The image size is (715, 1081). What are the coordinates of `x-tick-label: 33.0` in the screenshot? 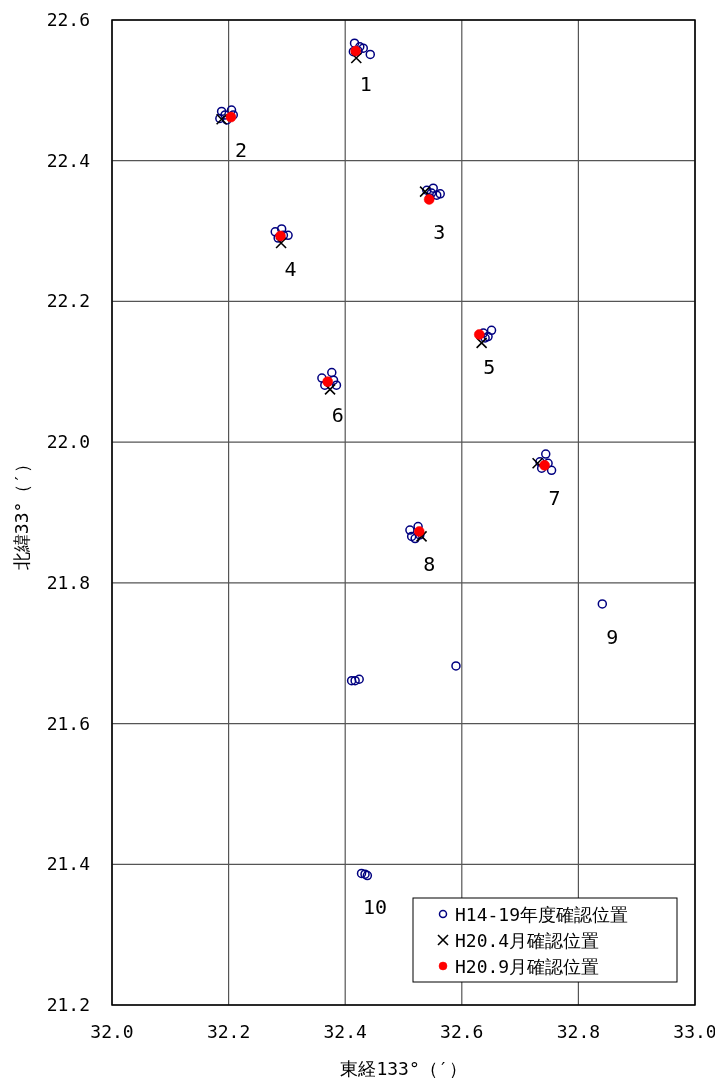 It's located at (694, 1031).